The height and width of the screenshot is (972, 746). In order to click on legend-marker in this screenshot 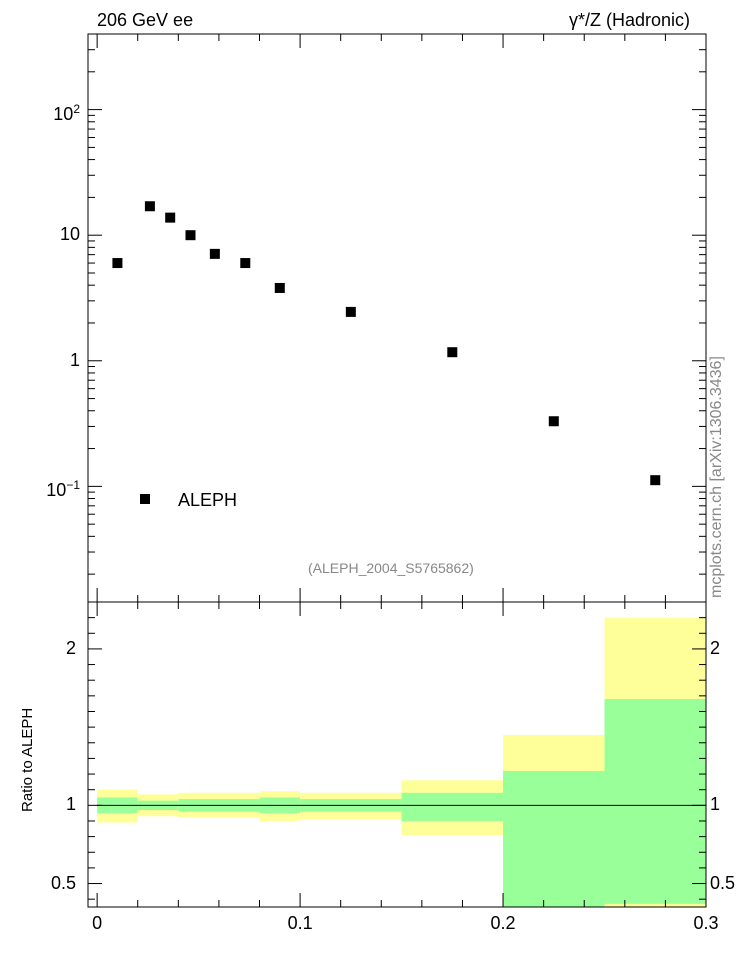, I will do `click(145, 499)`.